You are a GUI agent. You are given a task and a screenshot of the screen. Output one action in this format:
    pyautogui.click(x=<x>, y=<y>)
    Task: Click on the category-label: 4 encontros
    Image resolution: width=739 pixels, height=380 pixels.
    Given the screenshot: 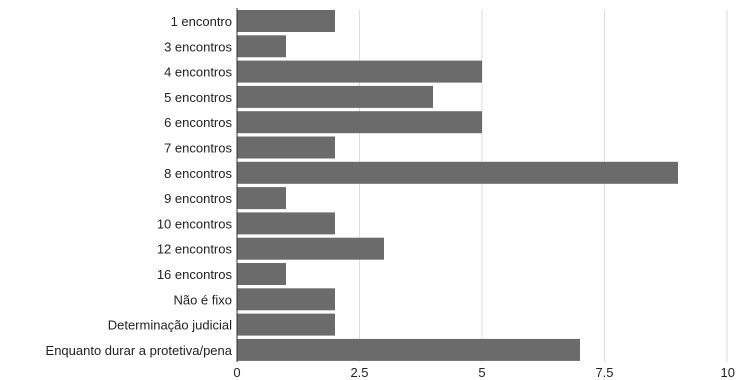 What is the action you would take?
    pyautogui.click(x=198, y=72)
    